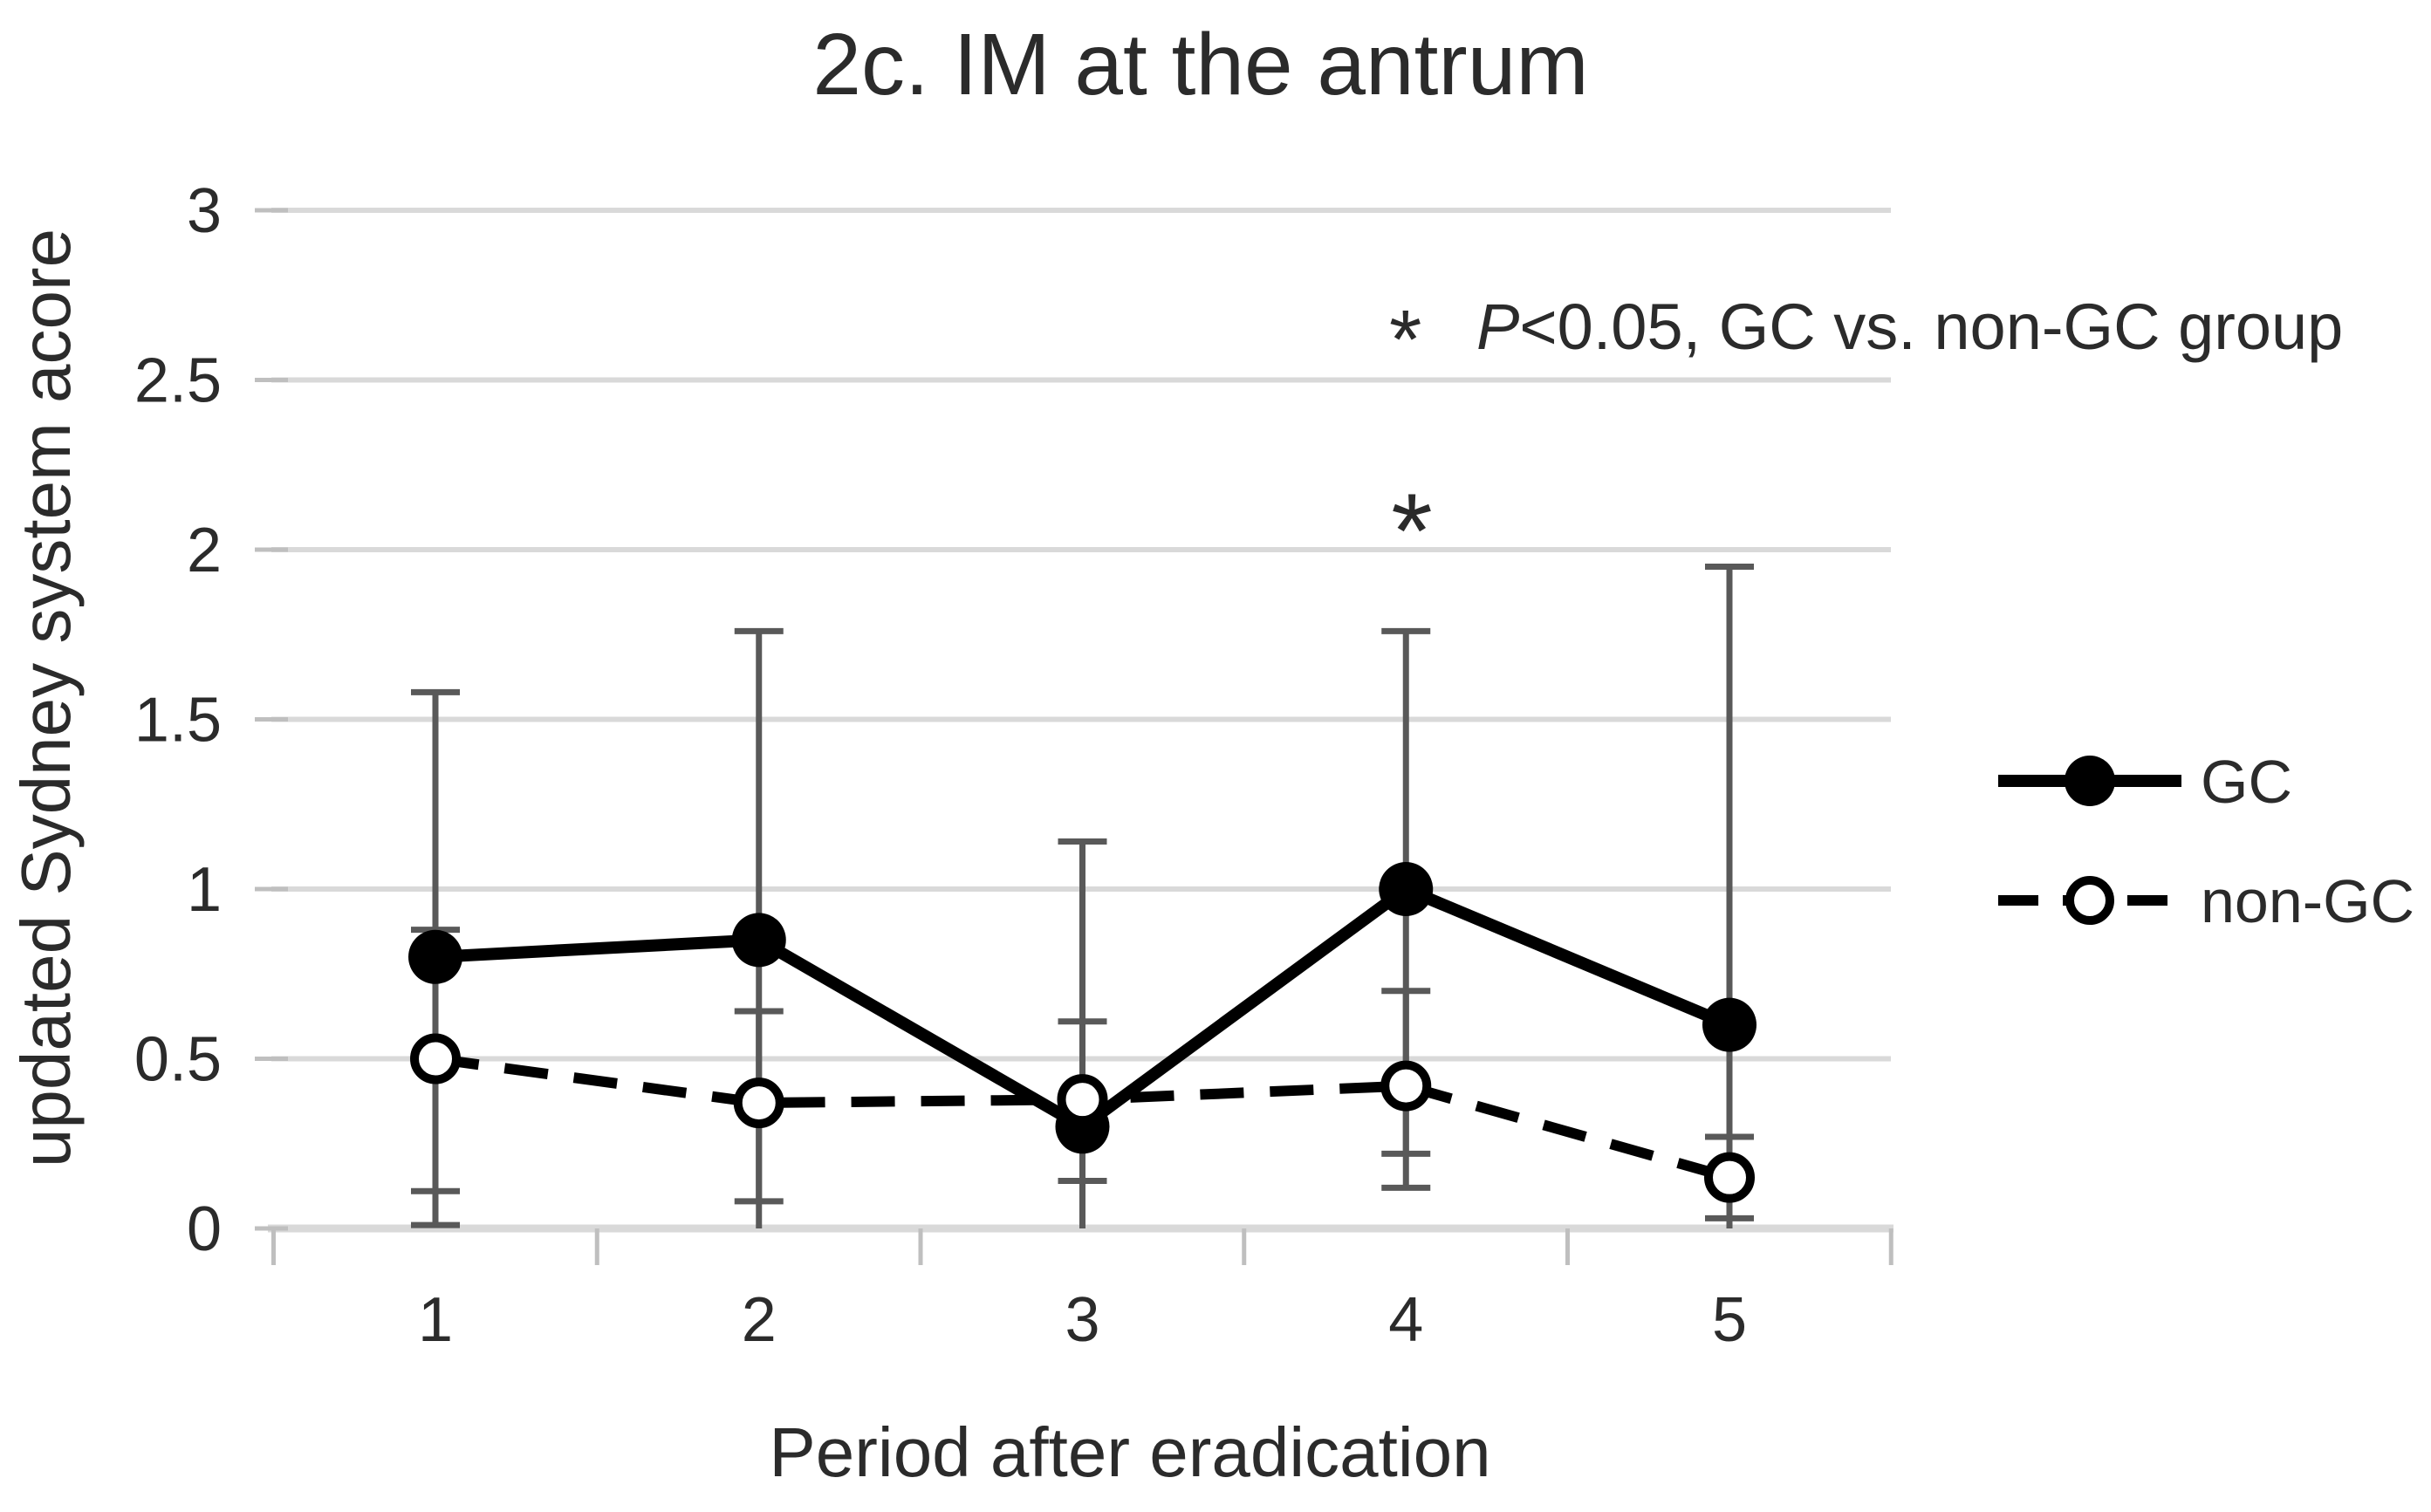 This screenshot has width=2431, height=1512. I want to click on legend: GC non-GC, so click(2206, 842).